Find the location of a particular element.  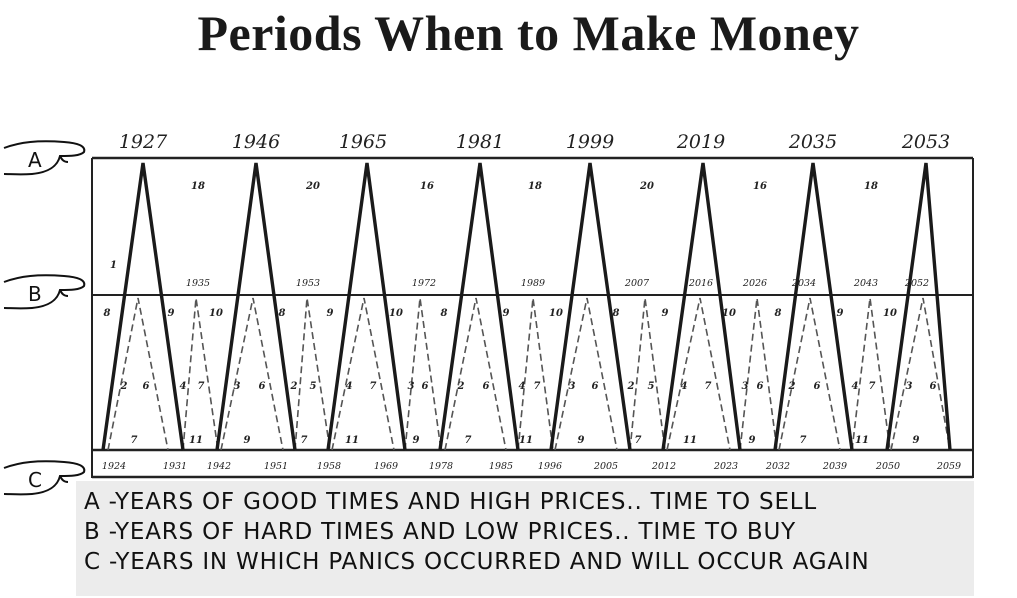

c-year: 2059 is located at coordinates (948, 466).